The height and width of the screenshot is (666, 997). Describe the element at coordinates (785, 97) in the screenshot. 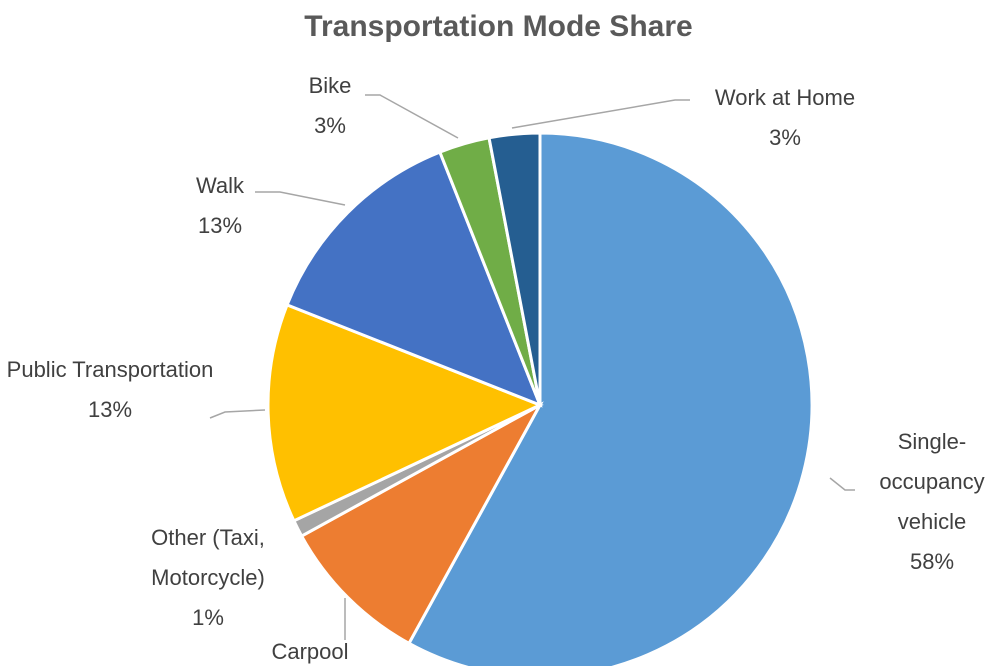

I see `category-label: Work at Home` at that location.